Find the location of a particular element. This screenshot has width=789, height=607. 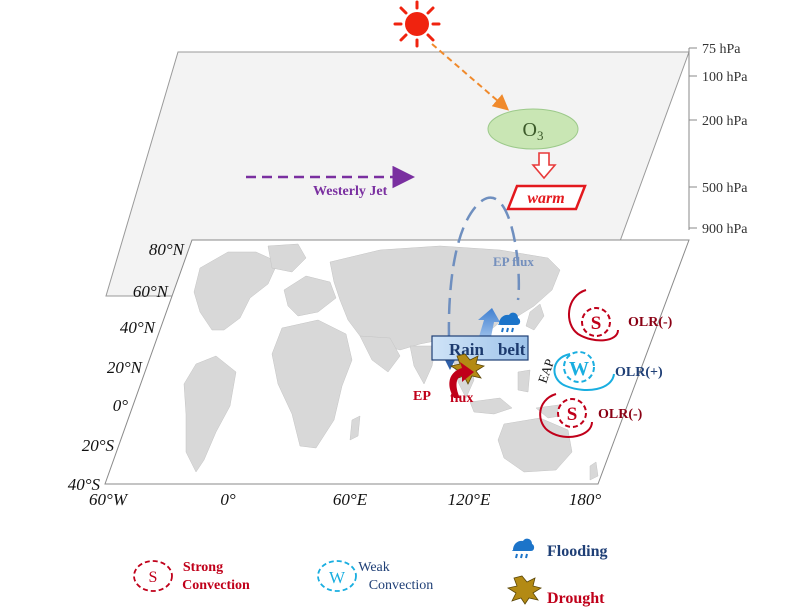

eap-wave-curve is located at coordinates (593, 315).